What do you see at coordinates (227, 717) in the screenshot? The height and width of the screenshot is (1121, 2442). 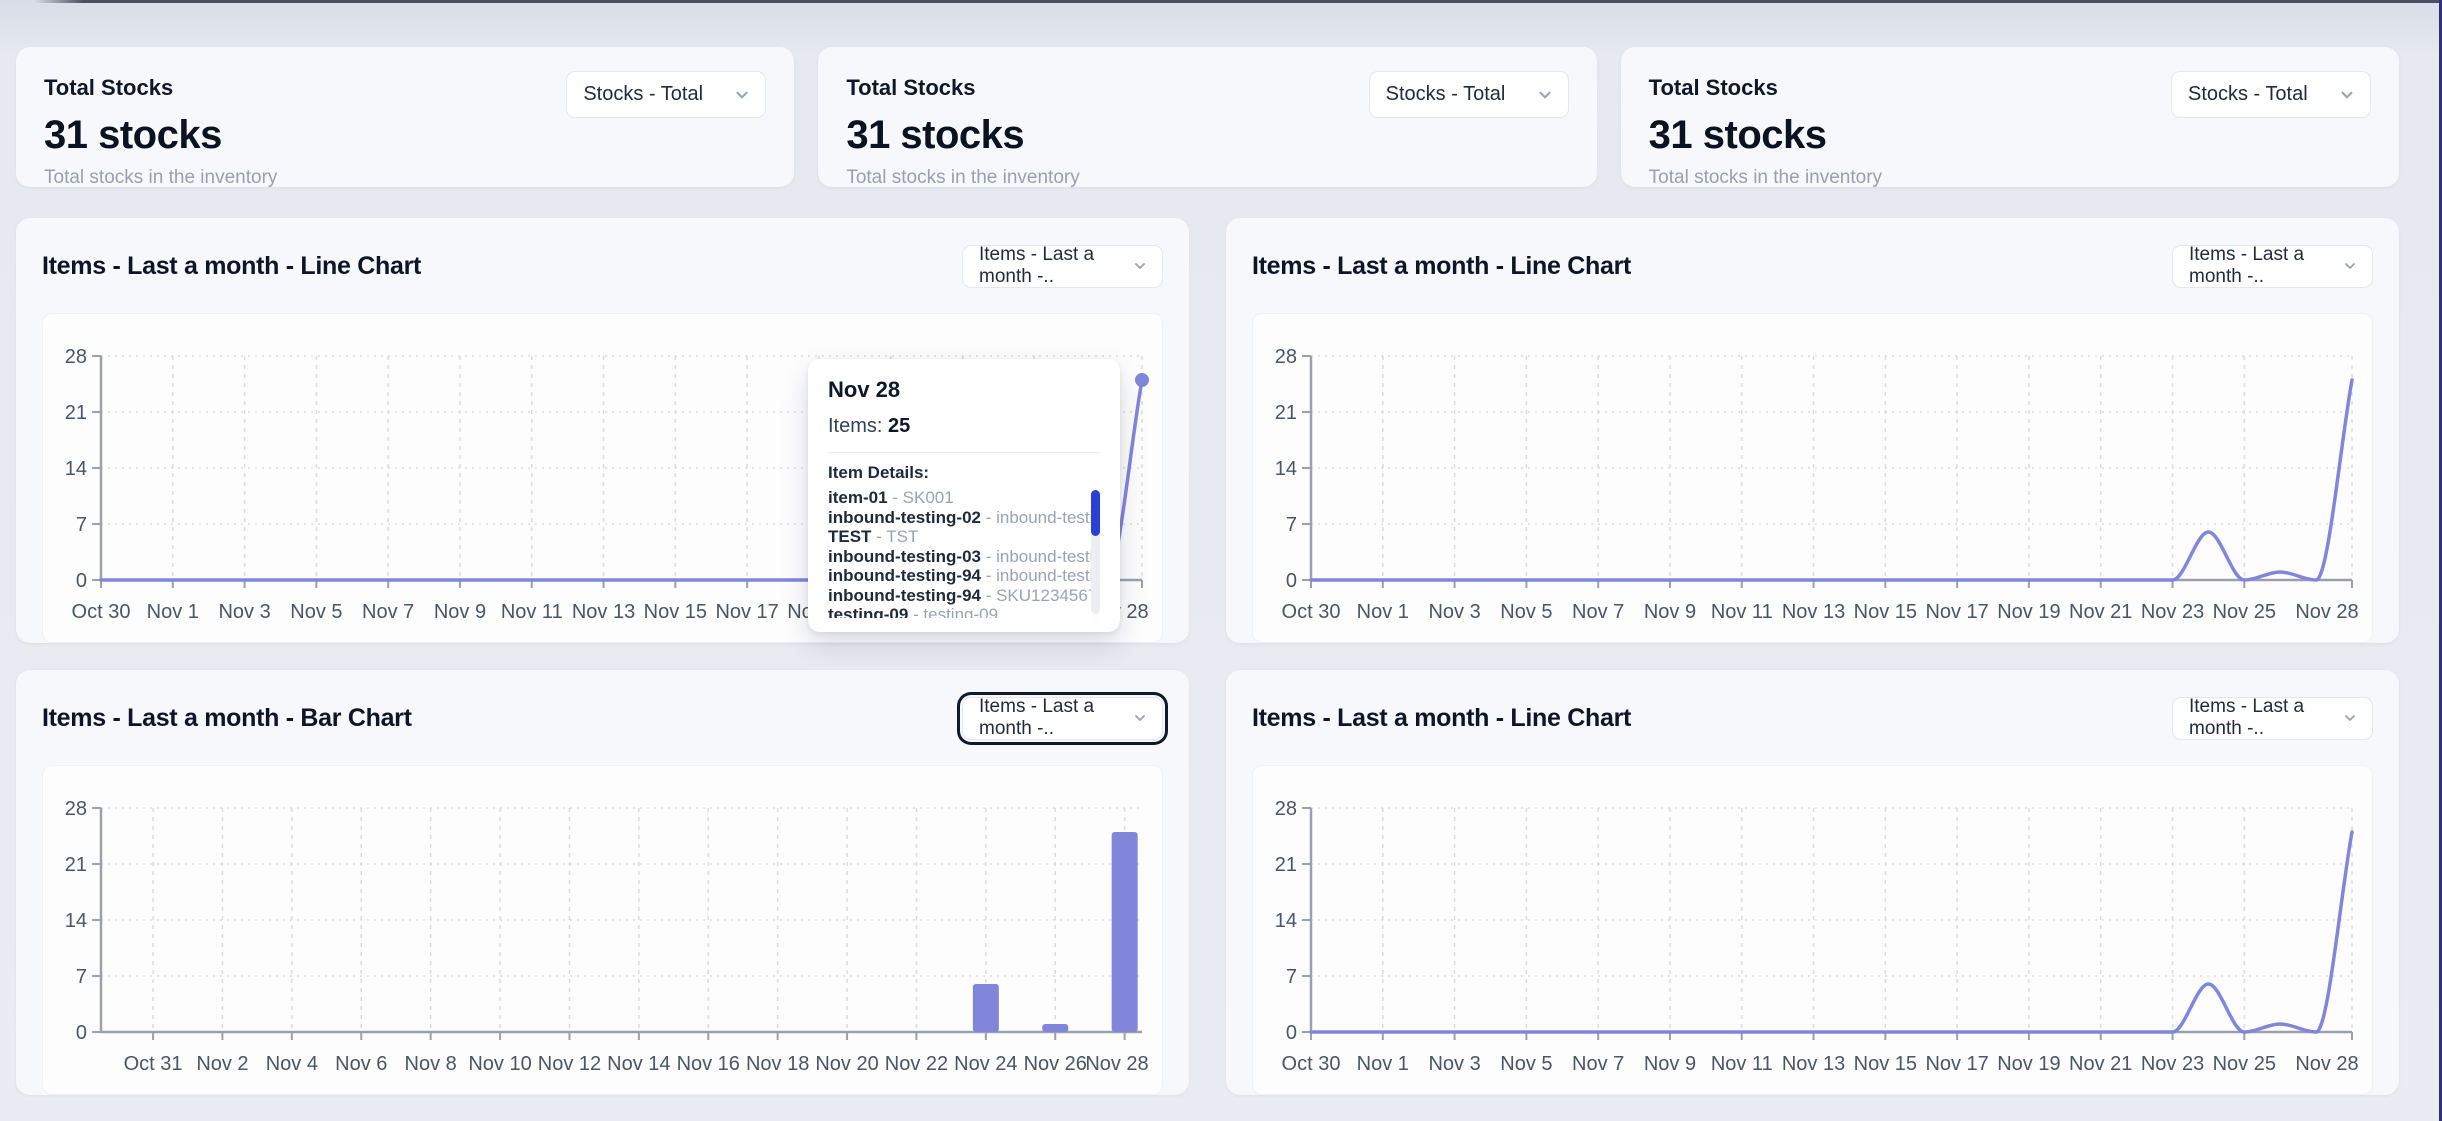 I see `panel-title: Items - Last a month - Bar Chart` at bounding box center [227, 717].